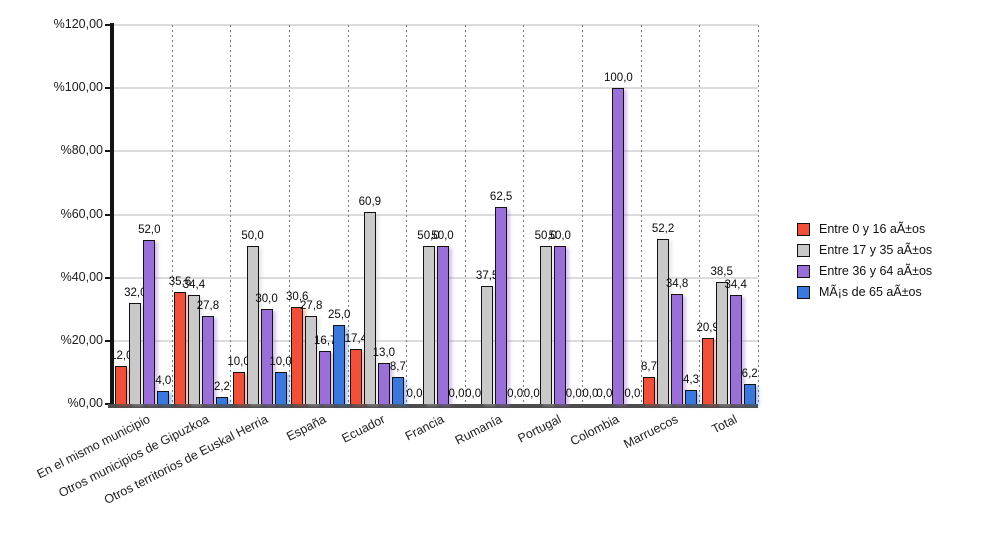 This screenshot has height=550, width=1000. Describe the element at coordinates (135, 292) in the screenshot. I see `bar-value-label: 32,0` at that location.